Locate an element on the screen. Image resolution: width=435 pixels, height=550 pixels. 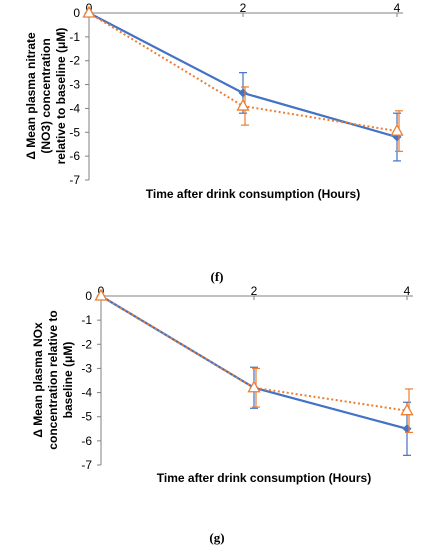
panel-label: (g) is located at coordinates (216, 537).